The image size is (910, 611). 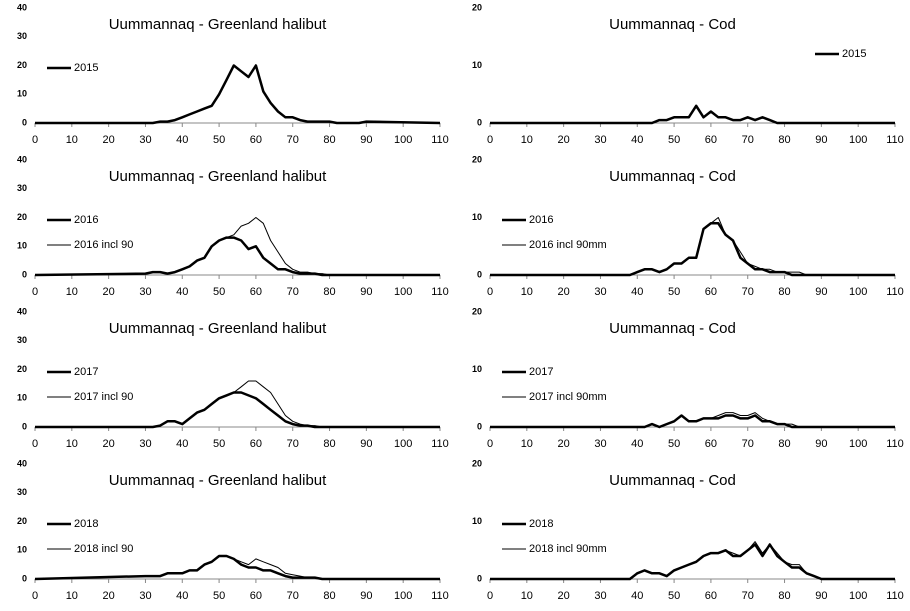 What do you see at coordinates (86, 220) in the screenshot?
I see `legend-label: 2016` at bounding box center [86, 220].